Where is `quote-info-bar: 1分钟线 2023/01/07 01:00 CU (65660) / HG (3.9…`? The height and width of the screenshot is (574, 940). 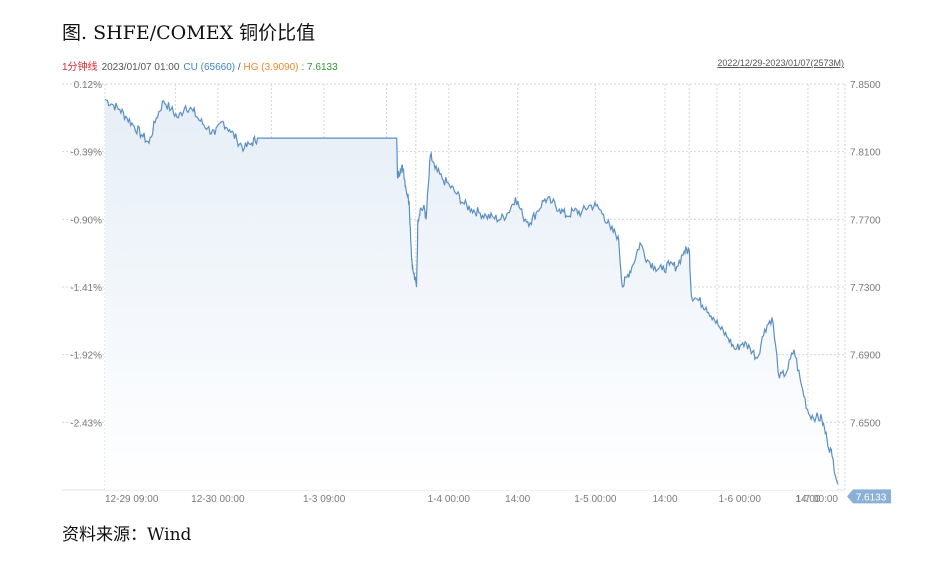 quote-info-bar: 1分钟线 2023/01/07 01:00 CU (65660) / HG (3.9… is located at coordinates (200, 65).